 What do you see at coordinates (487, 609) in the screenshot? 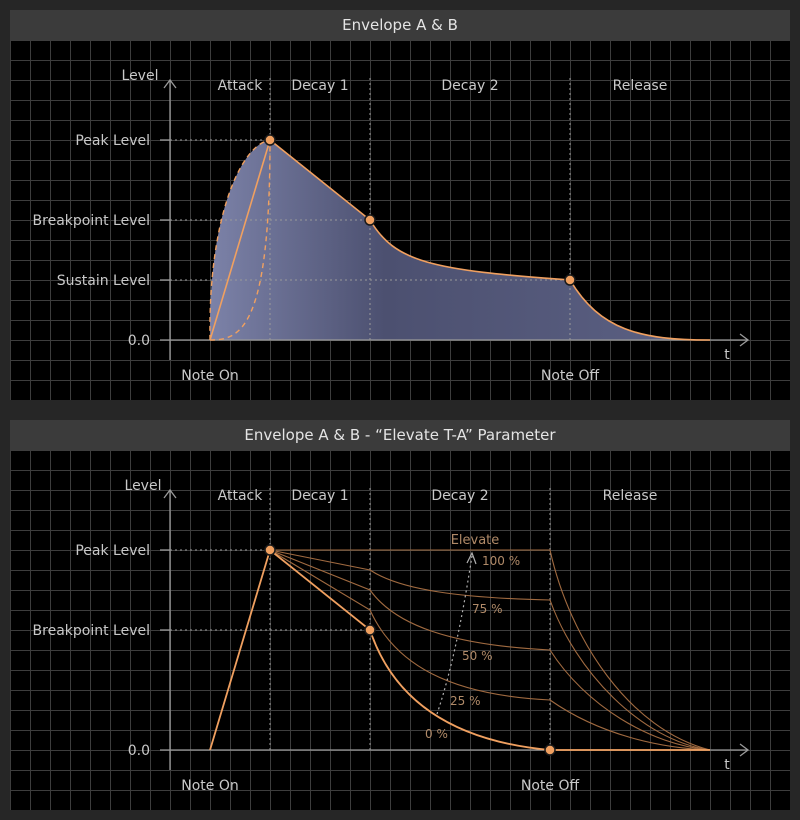
I see `elevate-step-75: 75 %` at bounding box center [487, 609].